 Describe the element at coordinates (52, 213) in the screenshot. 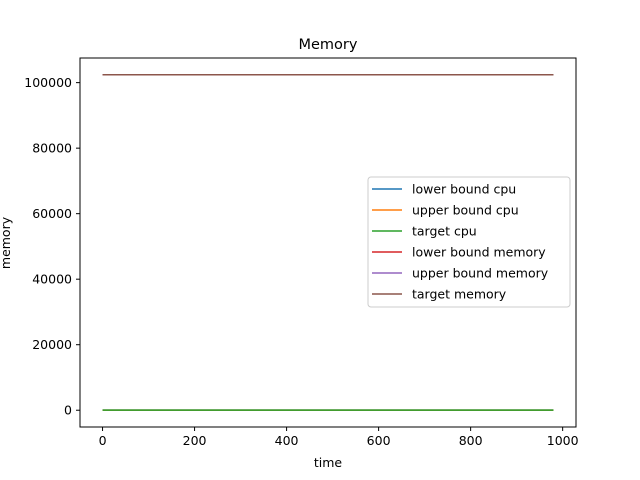

I see `y-tick-label: 60000` at that location.